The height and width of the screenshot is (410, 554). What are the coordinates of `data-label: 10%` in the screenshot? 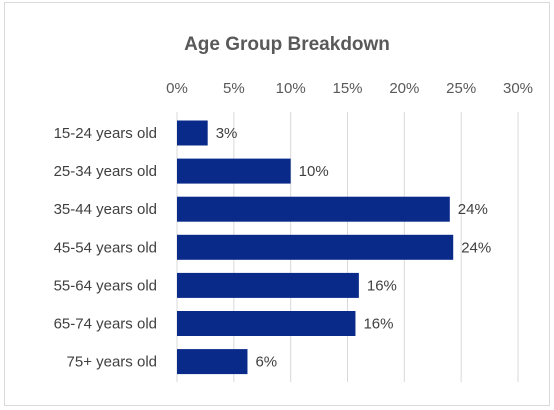 It's located at (314, 171).